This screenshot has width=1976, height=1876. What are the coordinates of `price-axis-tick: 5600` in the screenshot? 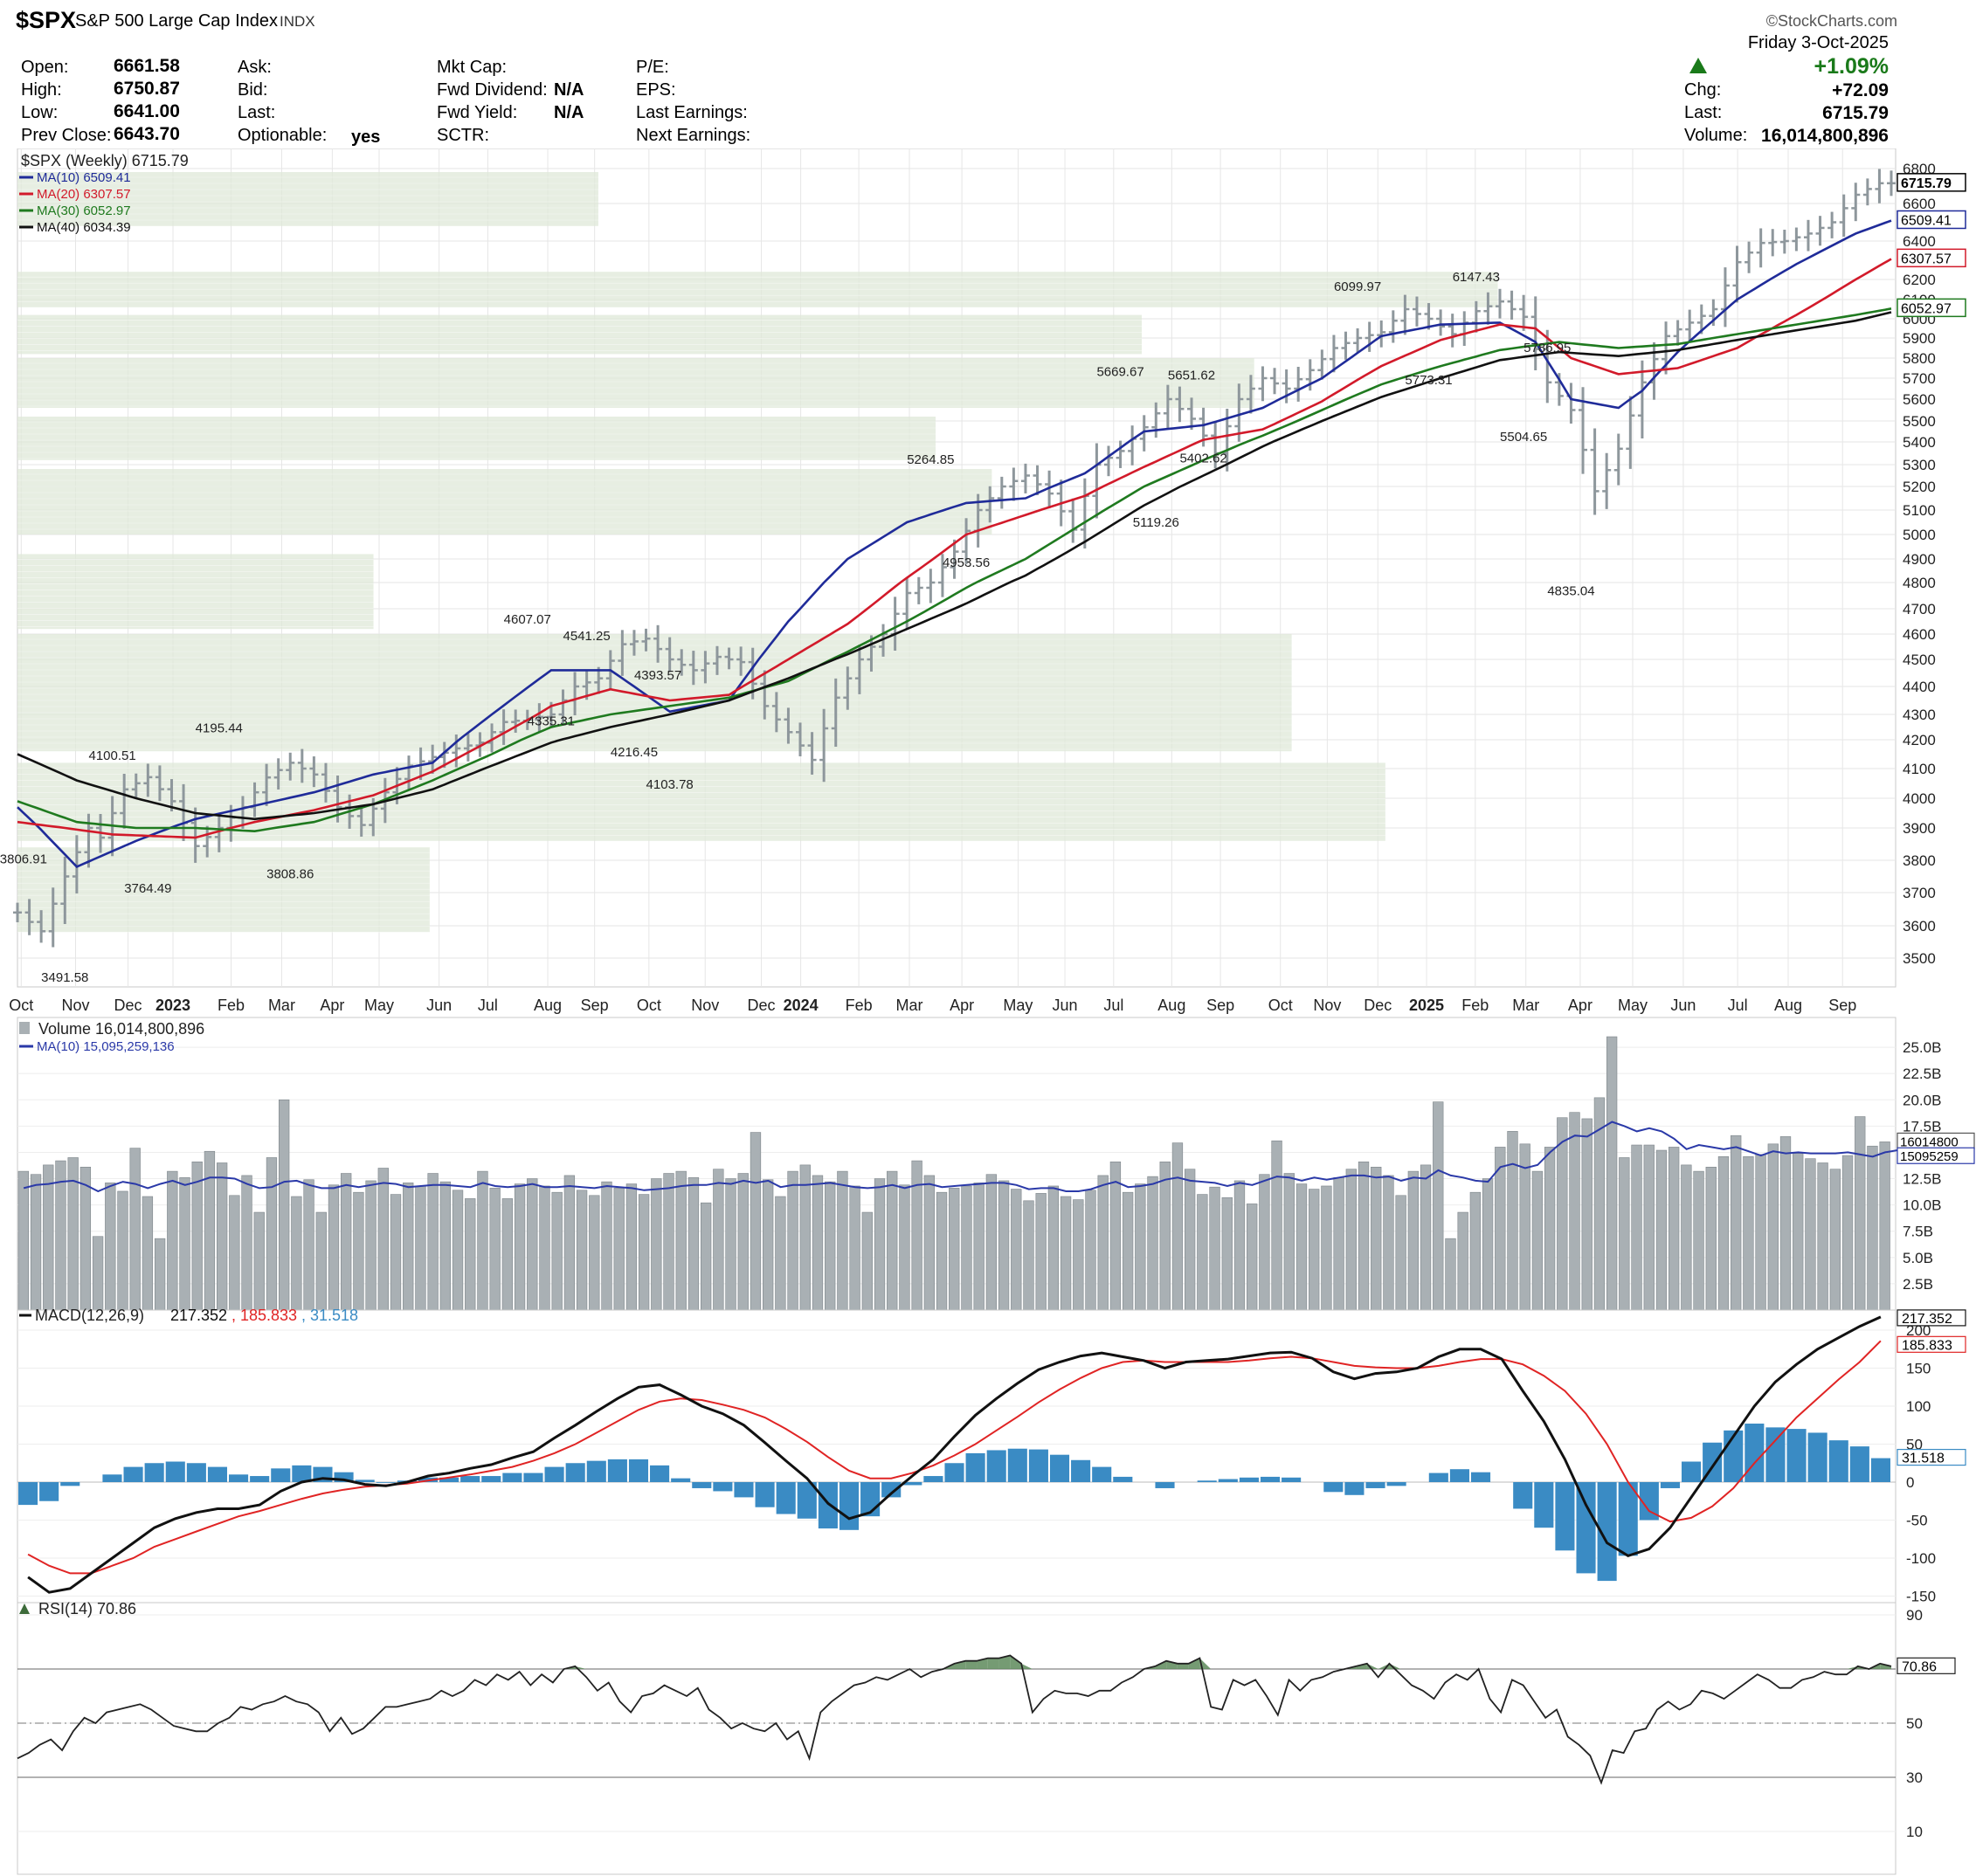 It's located at (1919, 400).